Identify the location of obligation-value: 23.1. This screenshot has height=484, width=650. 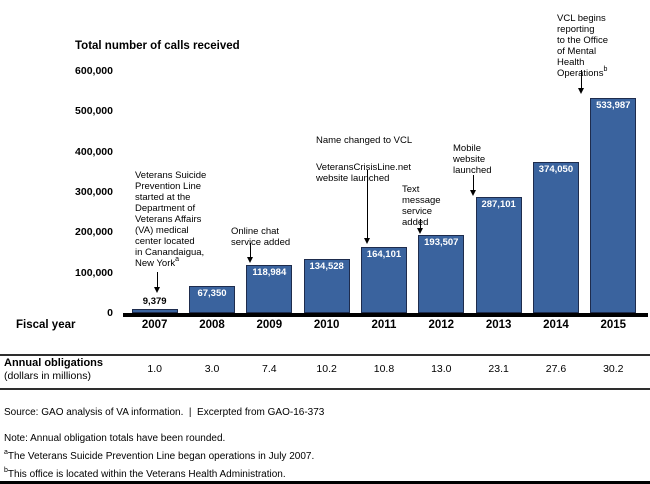
(498, 369).